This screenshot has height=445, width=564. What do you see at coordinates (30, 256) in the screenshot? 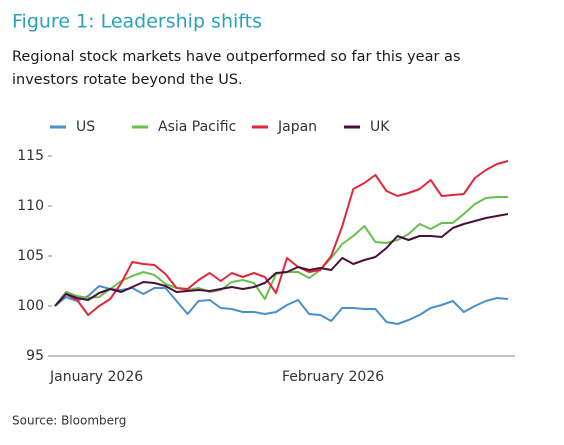
I see `y-tick-label: 105` at bounding box center [30, 256].